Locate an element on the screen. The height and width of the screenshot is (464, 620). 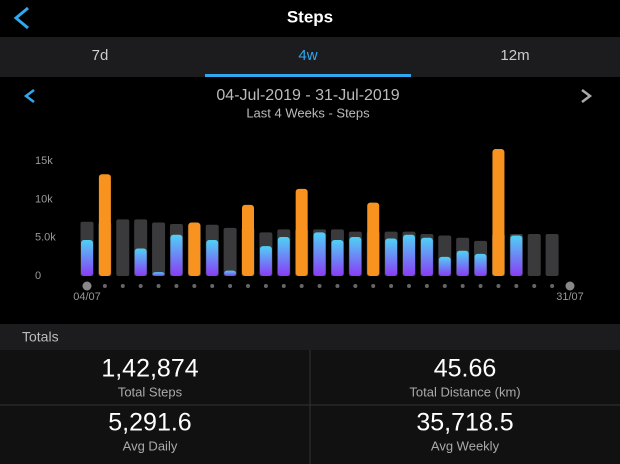
date-range: 04-Jul-2019 - 31-Jul-2019 is located at coordinates (307, 95).